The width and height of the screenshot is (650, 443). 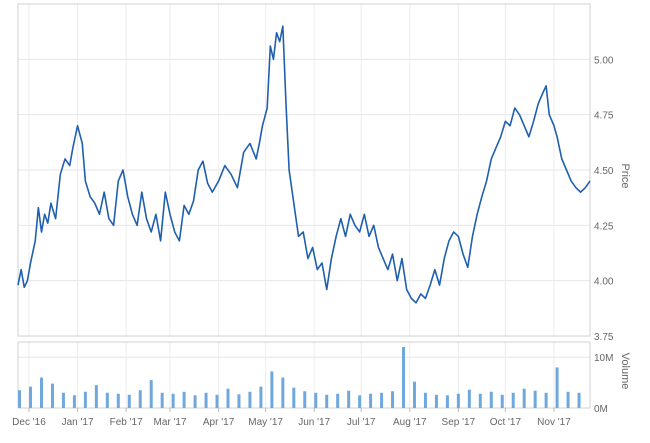 I want to click on volume-bars, so click(x=299, y=377).